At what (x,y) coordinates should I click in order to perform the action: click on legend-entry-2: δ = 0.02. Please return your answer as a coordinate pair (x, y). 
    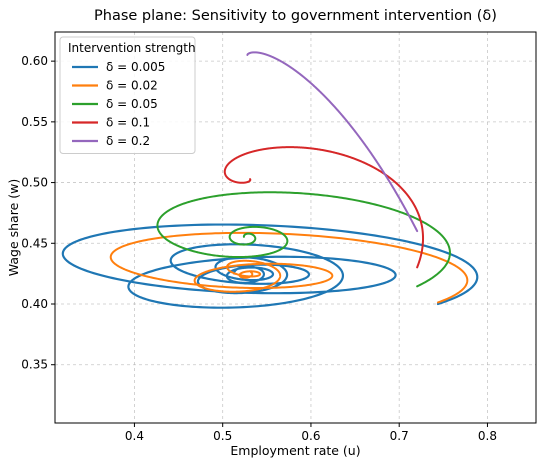
    Looking at the image, I should click on (132, 86).